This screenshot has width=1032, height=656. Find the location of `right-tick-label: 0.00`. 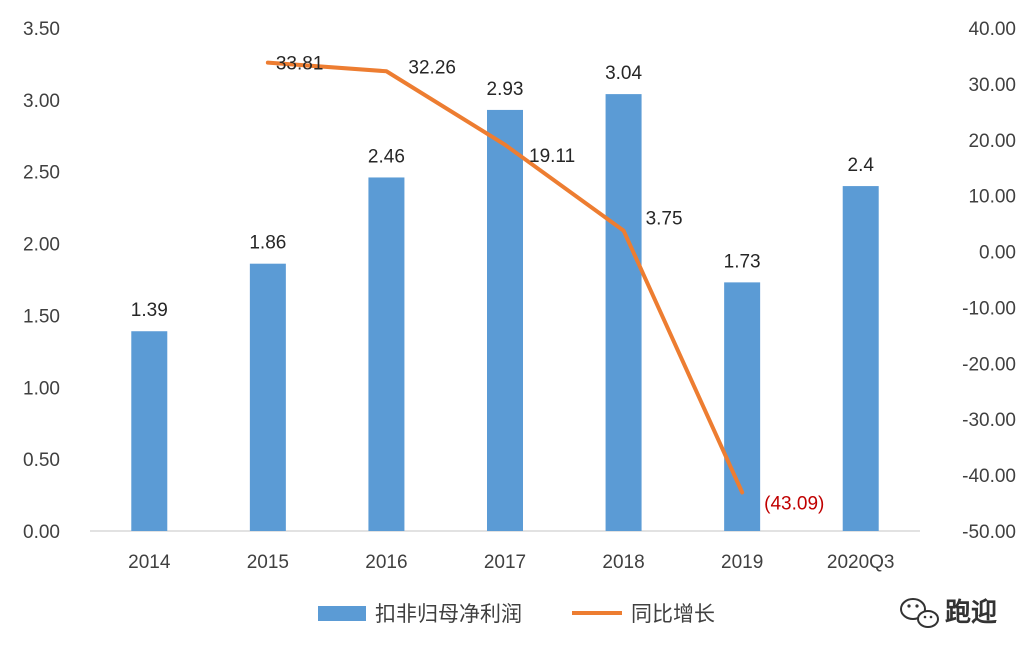

right-tick-label: 0.00 is located at coordinates (997, 253).